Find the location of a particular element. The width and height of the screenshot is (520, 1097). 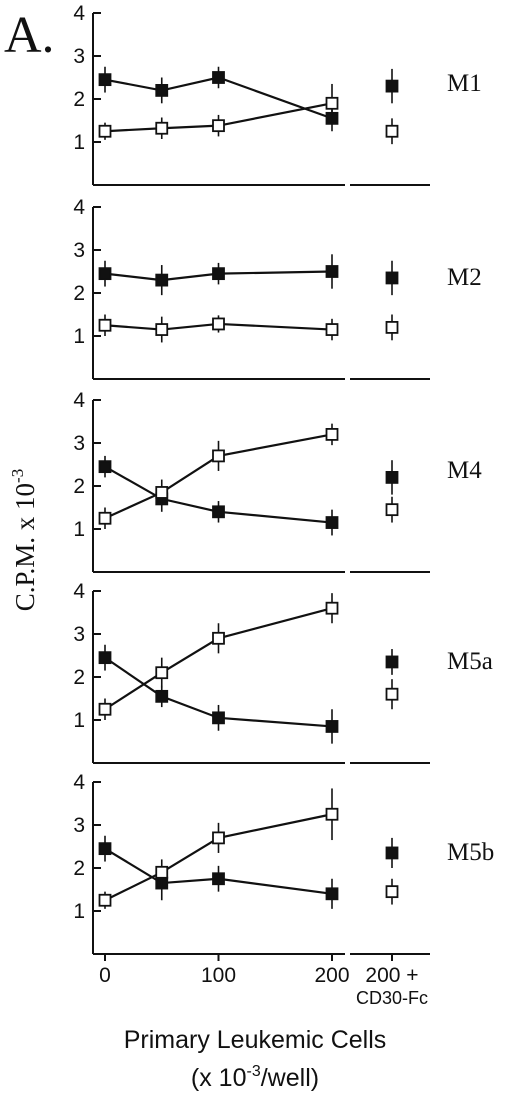

panel-label-m5b: M5b is located at coordinates (470, 852).